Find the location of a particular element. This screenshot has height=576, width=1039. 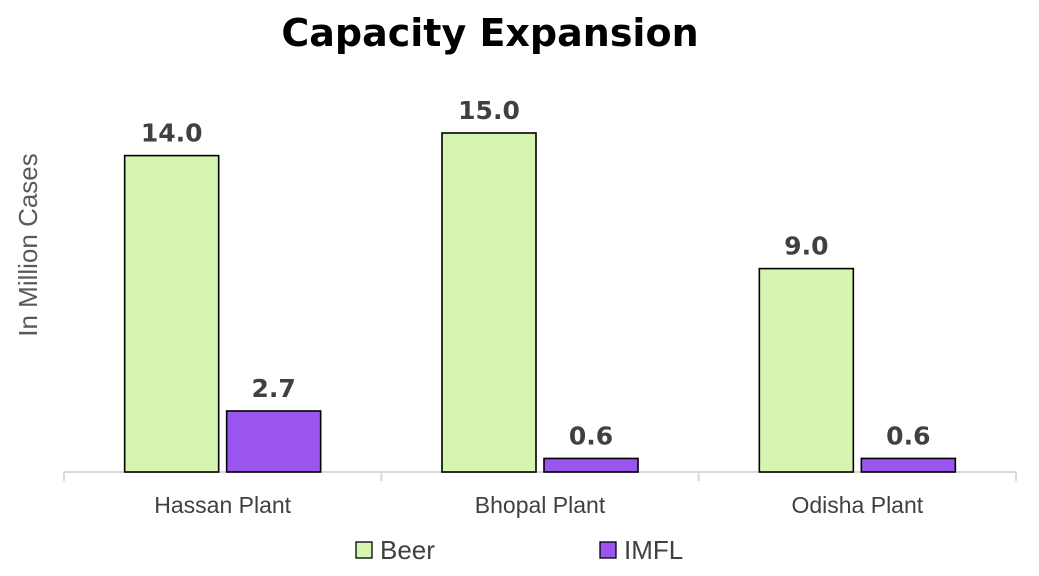

x-tick-label: Odisha Plant is located at coordinates (857, 505).